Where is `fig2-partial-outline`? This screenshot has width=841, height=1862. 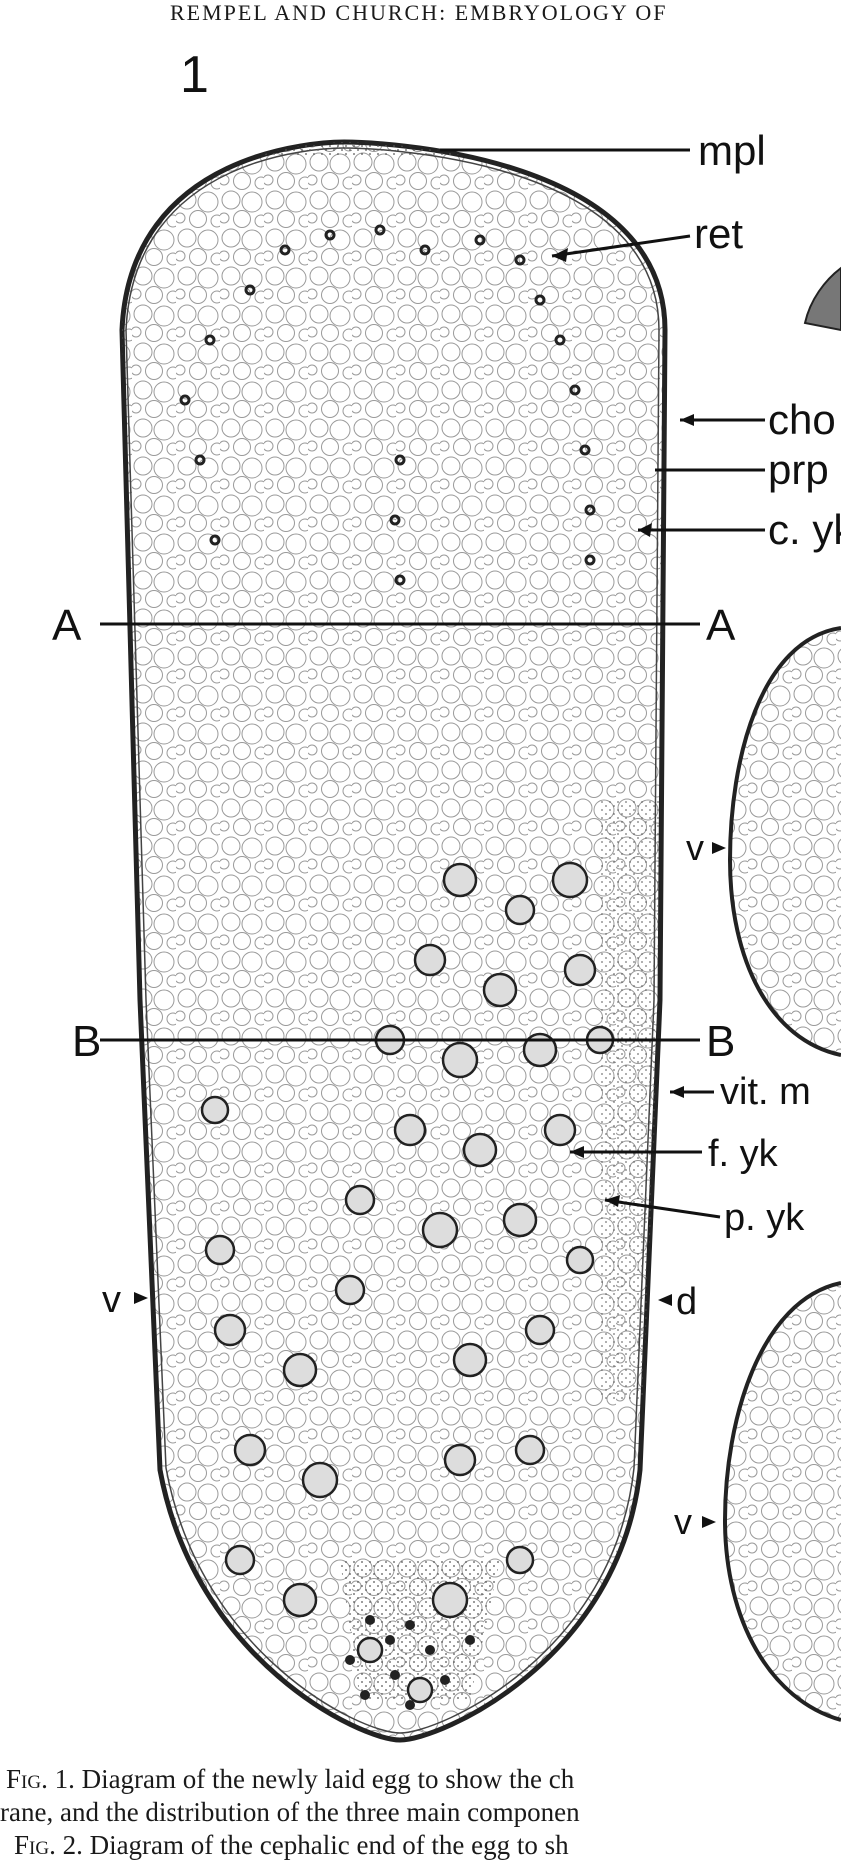 fig2-partial-outline is located at coordinates (784, 841).